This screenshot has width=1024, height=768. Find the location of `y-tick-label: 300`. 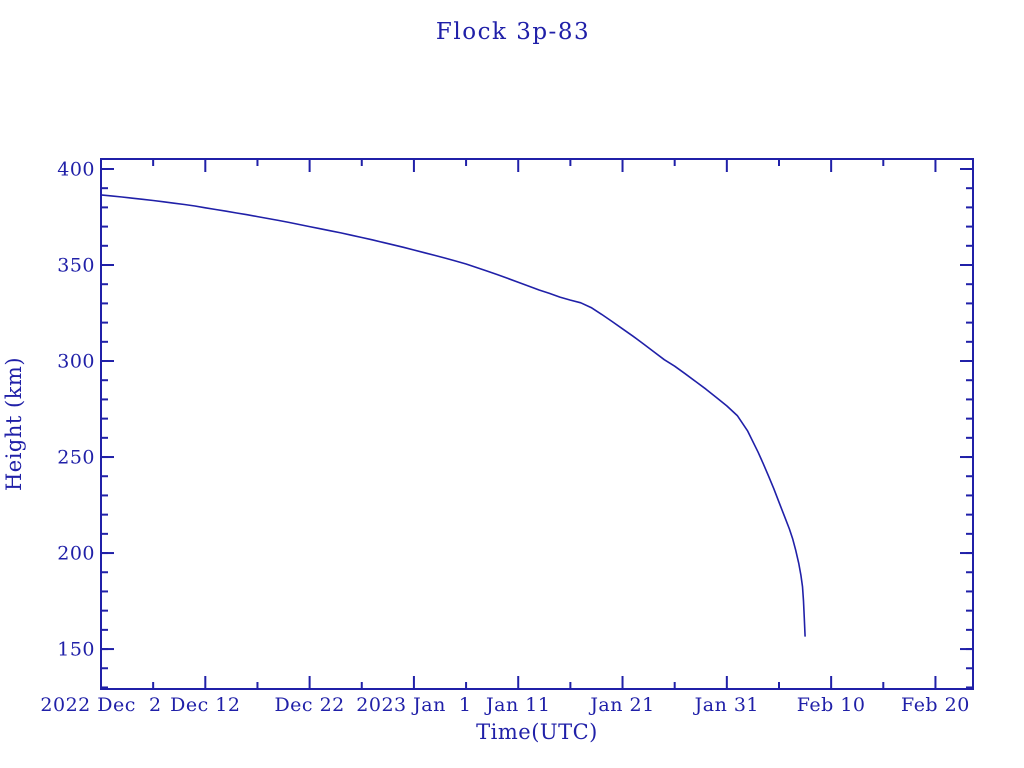

y-tick-label: 300 is located at coordinates (76, 362).